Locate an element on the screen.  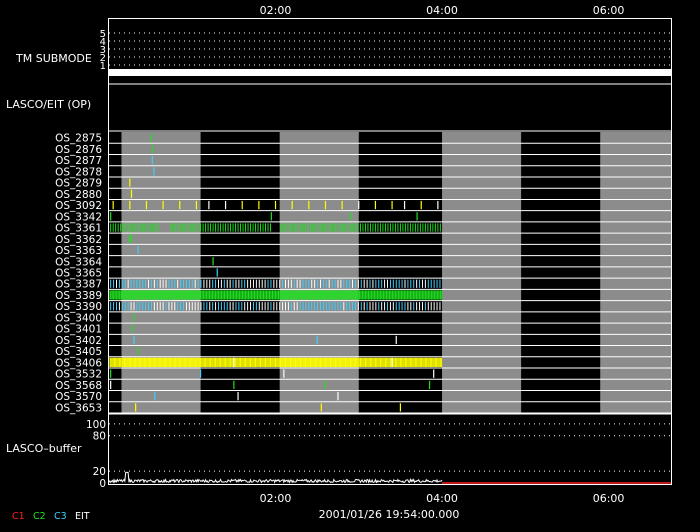
os-row-os_2879: OS_2879 is located at coordinates (363, 184).